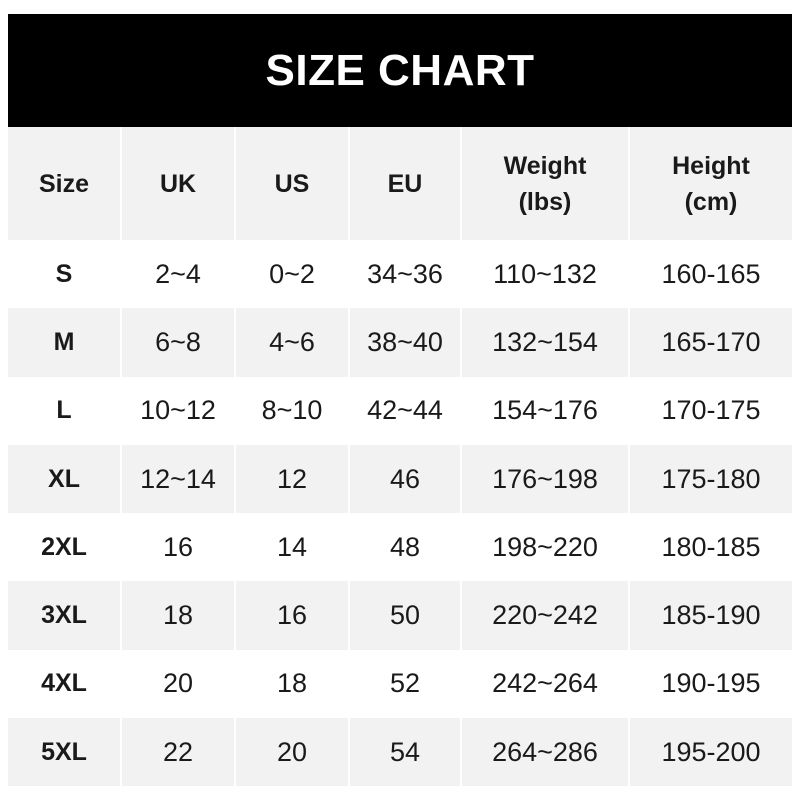 Image resolution: width=800 pixels, height=800 pixels. I want to click on cell-us: 12, so click(292, 479).